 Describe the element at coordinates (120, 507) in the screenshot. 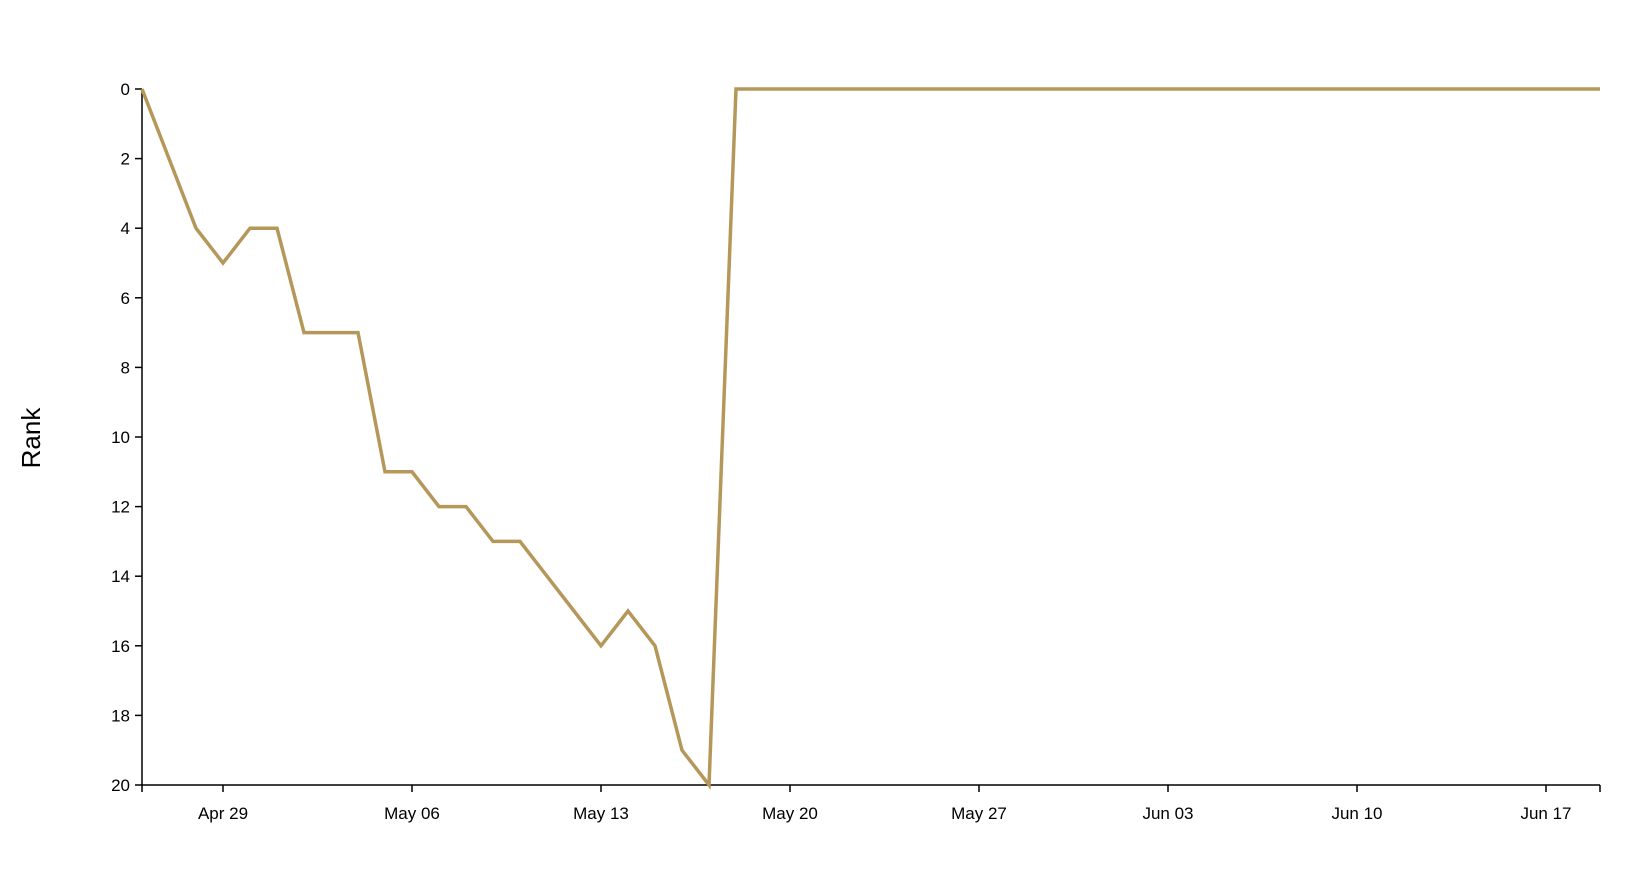

I see `y-tick-label: 12` at that location.